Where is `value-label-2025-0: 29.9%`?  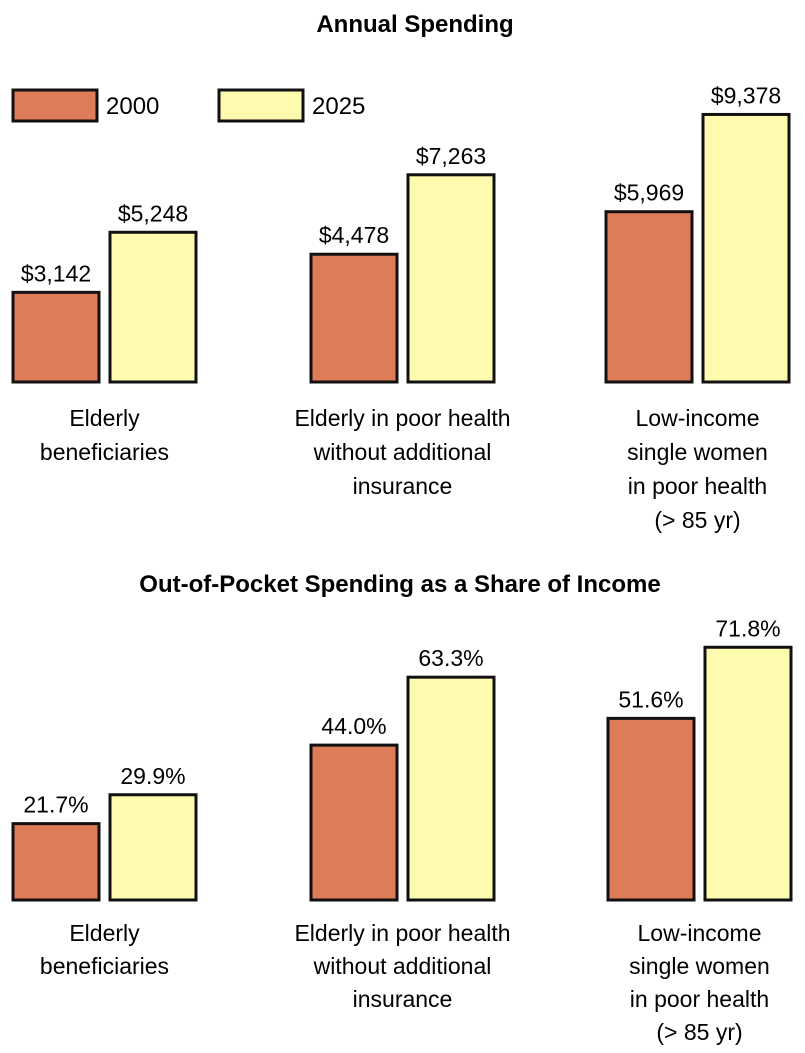 value-label-2025-0: 29.9% is located at coordinates (152, 776).